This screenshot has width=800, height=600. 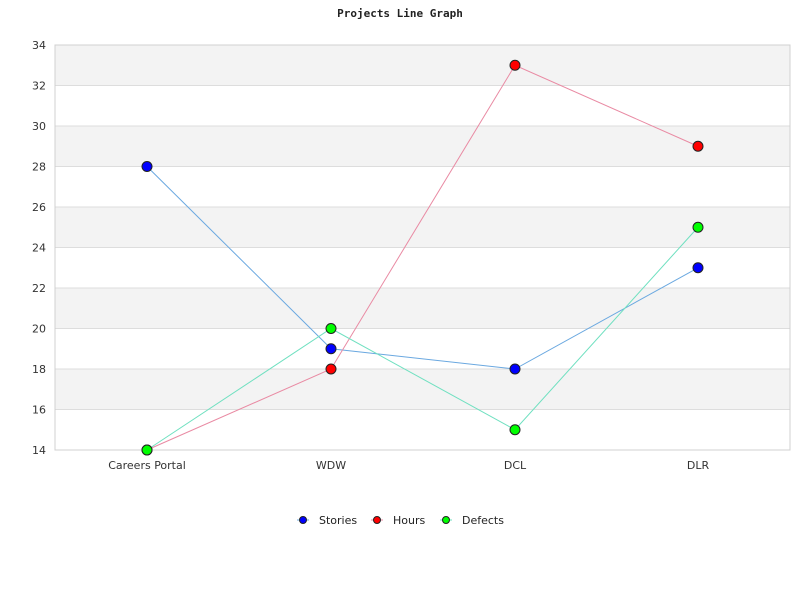 What do you see at coordinates (39, 329) in the screenshot?
I see `y-tick-label: 20` at bounding box center [39, 329].